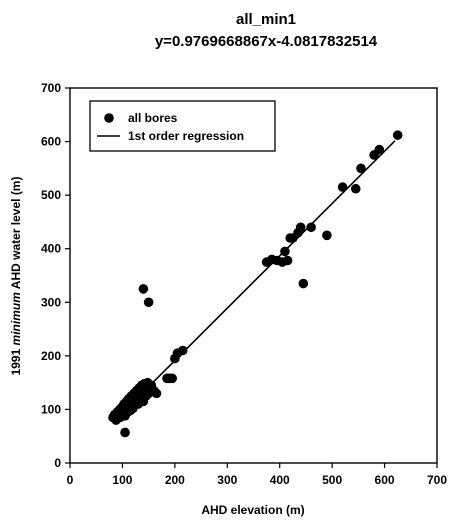  What do you see at coordinates (51, 409) in the screenshot?
I see `y-tick-label: 100` at bounding box center [51, 409].